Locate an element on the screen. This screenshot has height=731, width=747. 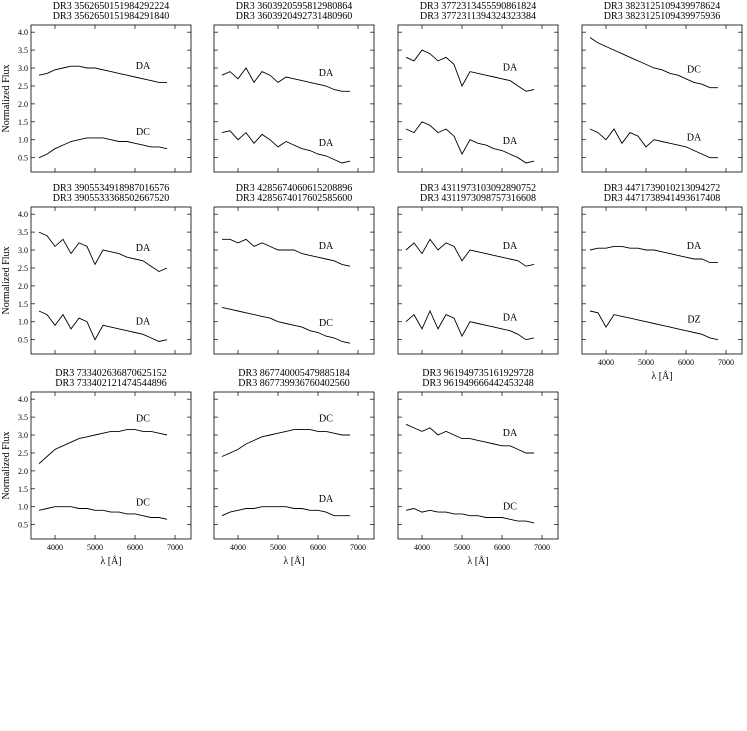
panel-title: DR3 3603920492731480960 is located at coordinates (294, 16).